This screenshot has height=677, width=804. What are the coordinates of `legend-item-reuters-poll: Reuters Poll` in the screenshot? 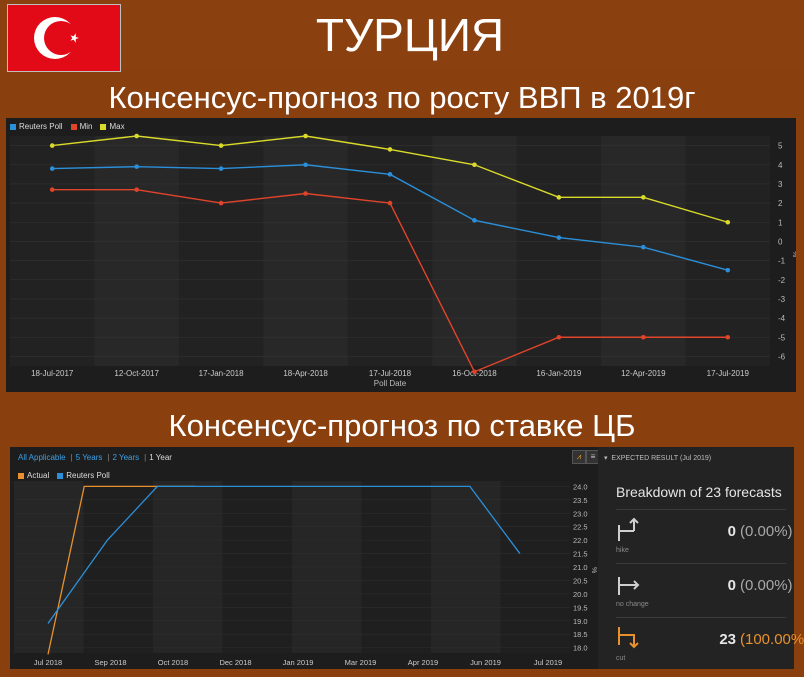 It's located at (36, 126).